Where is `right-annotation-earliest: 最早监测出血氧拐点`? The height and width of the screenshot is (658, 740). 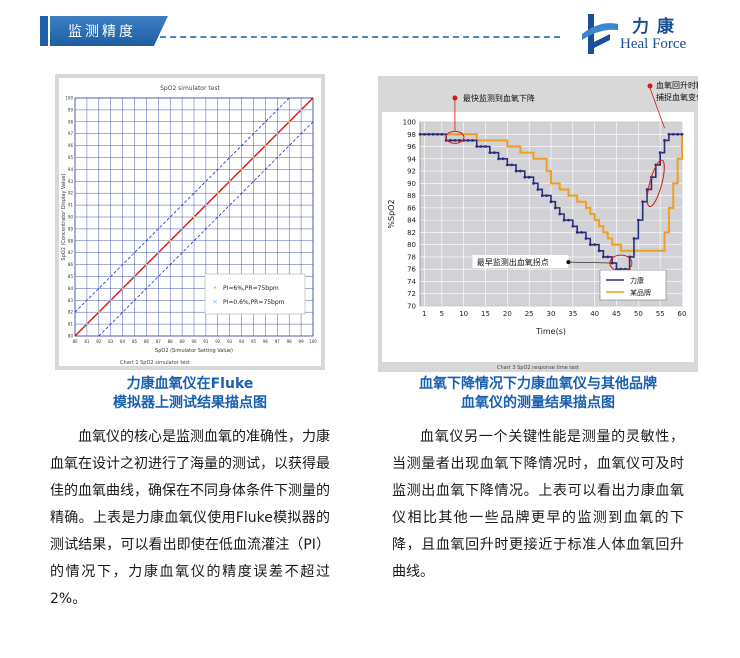
right-annotation-earliest: 最早监测出血氧拐点 is located at coordinates (513, 262).